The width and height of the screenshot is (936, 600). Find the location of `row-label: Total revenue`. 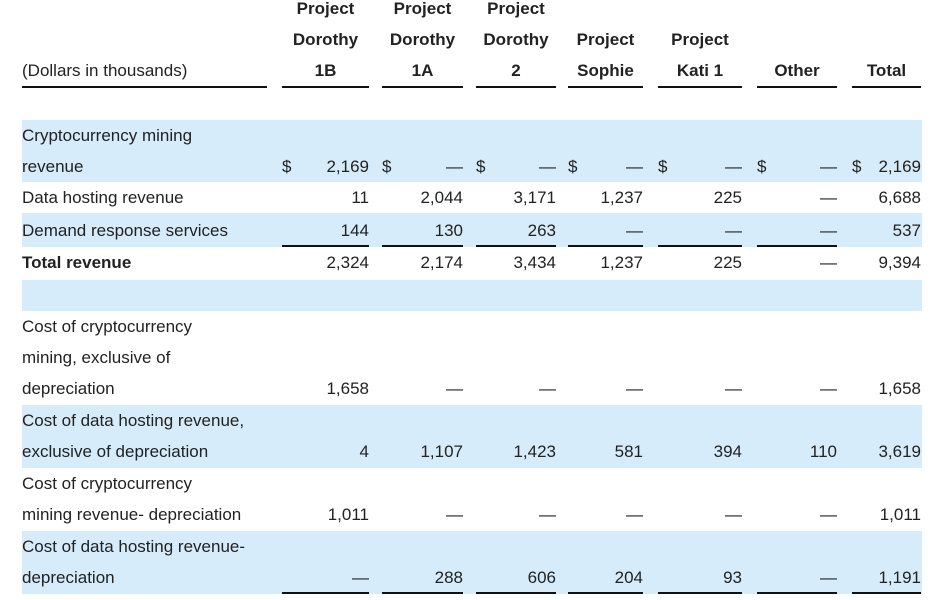

row-label: Total revenue is located at coordinates (77, 262).